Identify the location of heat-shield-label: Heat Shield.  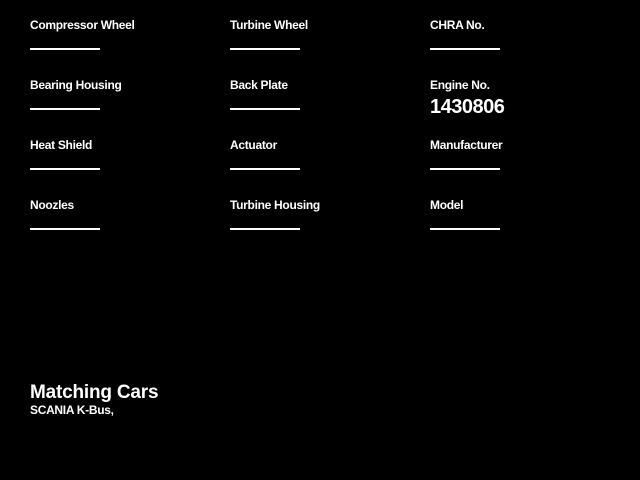
(61, 145).